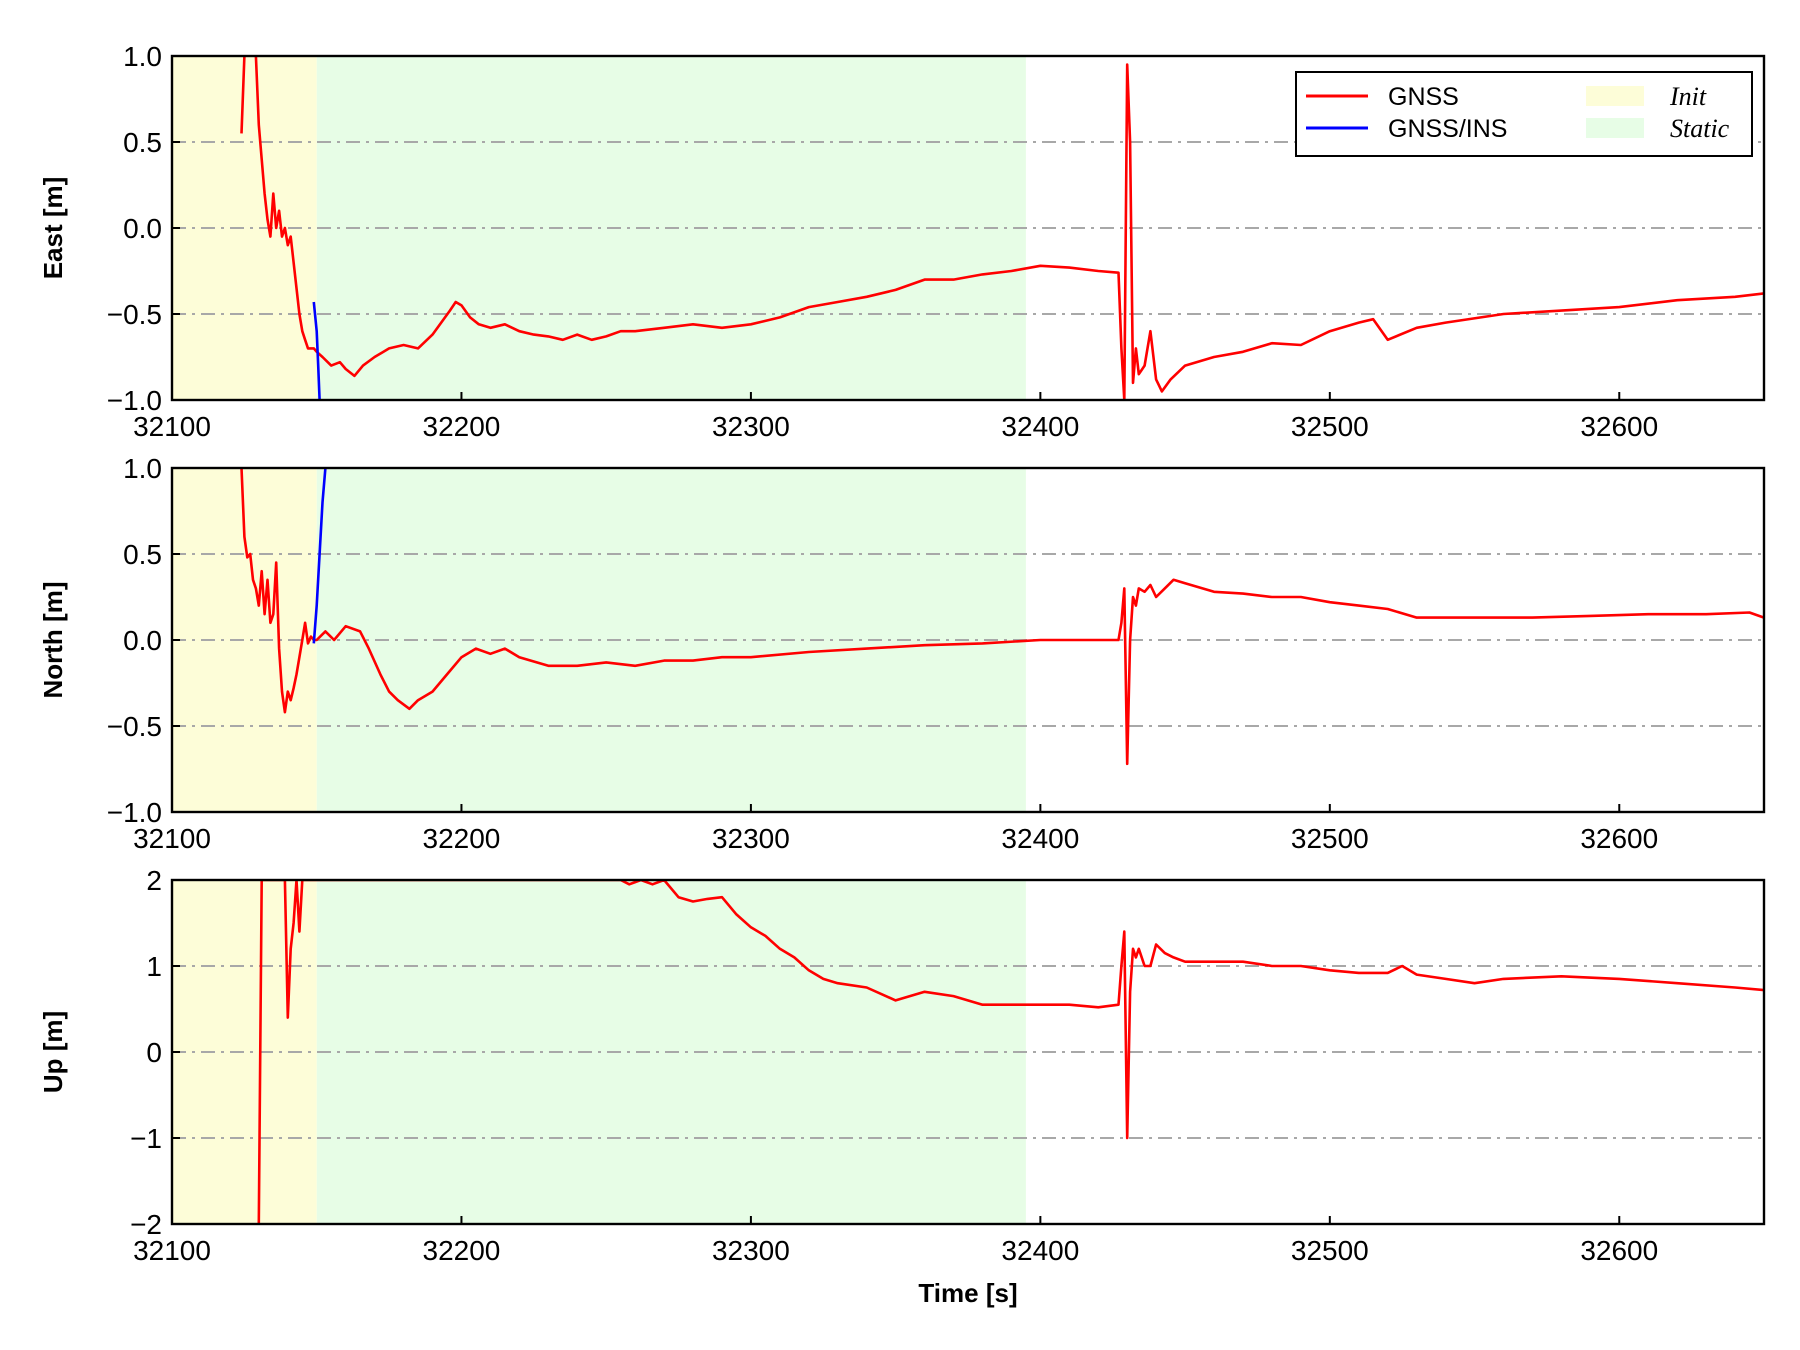 This screenshot has height=1350, width=1800. What do you see at coordinates (154, 1052) in the screenshot?
I see `y-tick-label-2-2: 0` at bounding box center [154, 1052].